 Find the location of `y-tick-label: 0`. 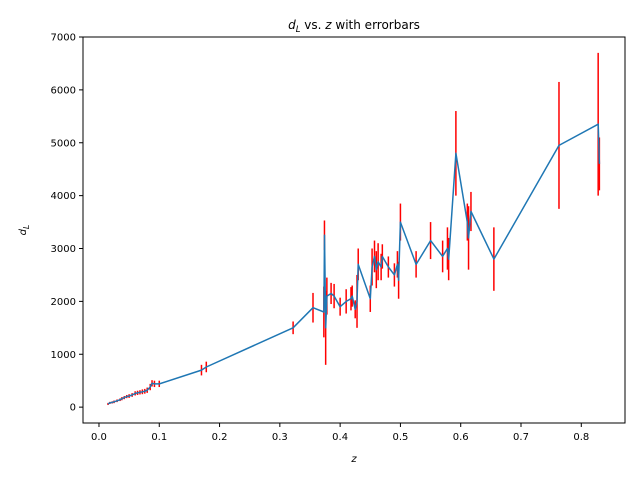

y-tick-label: 0 is located at coordinates (73, 408).